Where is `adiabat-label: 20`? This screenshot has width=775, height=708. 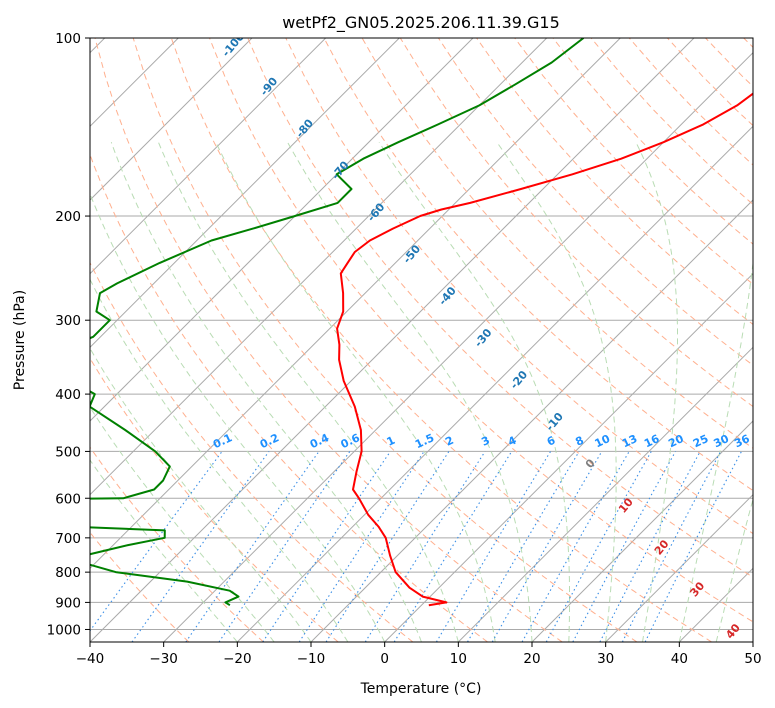
adiabat-label: 20 is located at coordinates (662, 547).